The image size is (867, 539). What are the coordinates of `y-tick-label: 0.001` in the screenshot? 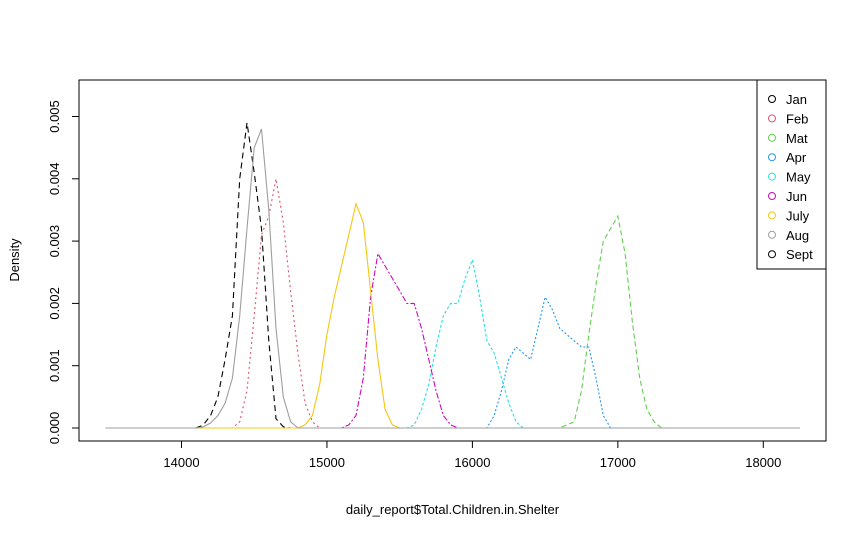 It's located at (54, 365).